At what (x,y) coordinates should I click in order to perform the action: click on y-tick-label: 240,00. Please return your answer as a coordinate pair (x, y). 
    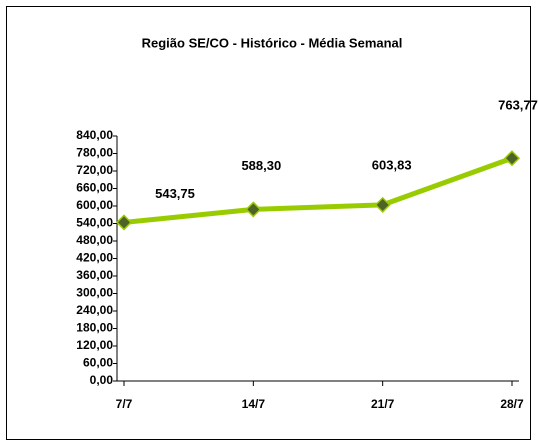
    Looking at the image, I should click on (94, 310).